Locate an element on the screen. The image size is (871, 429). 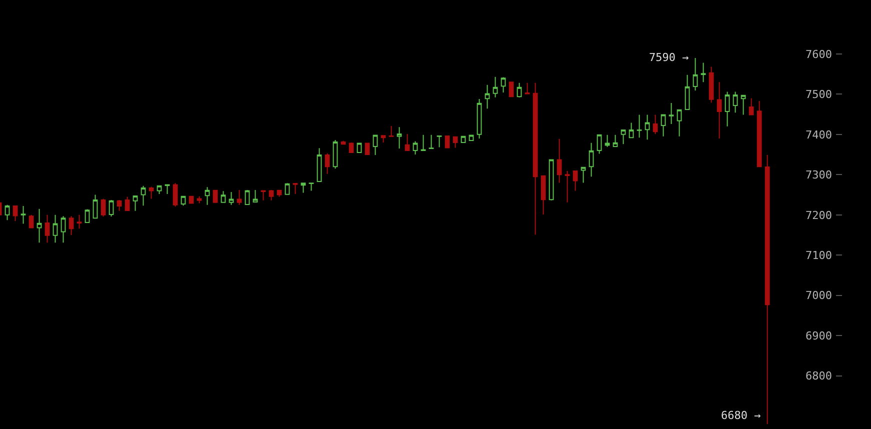
y-tick-label: 7100 is located at coordinates (819, 255).